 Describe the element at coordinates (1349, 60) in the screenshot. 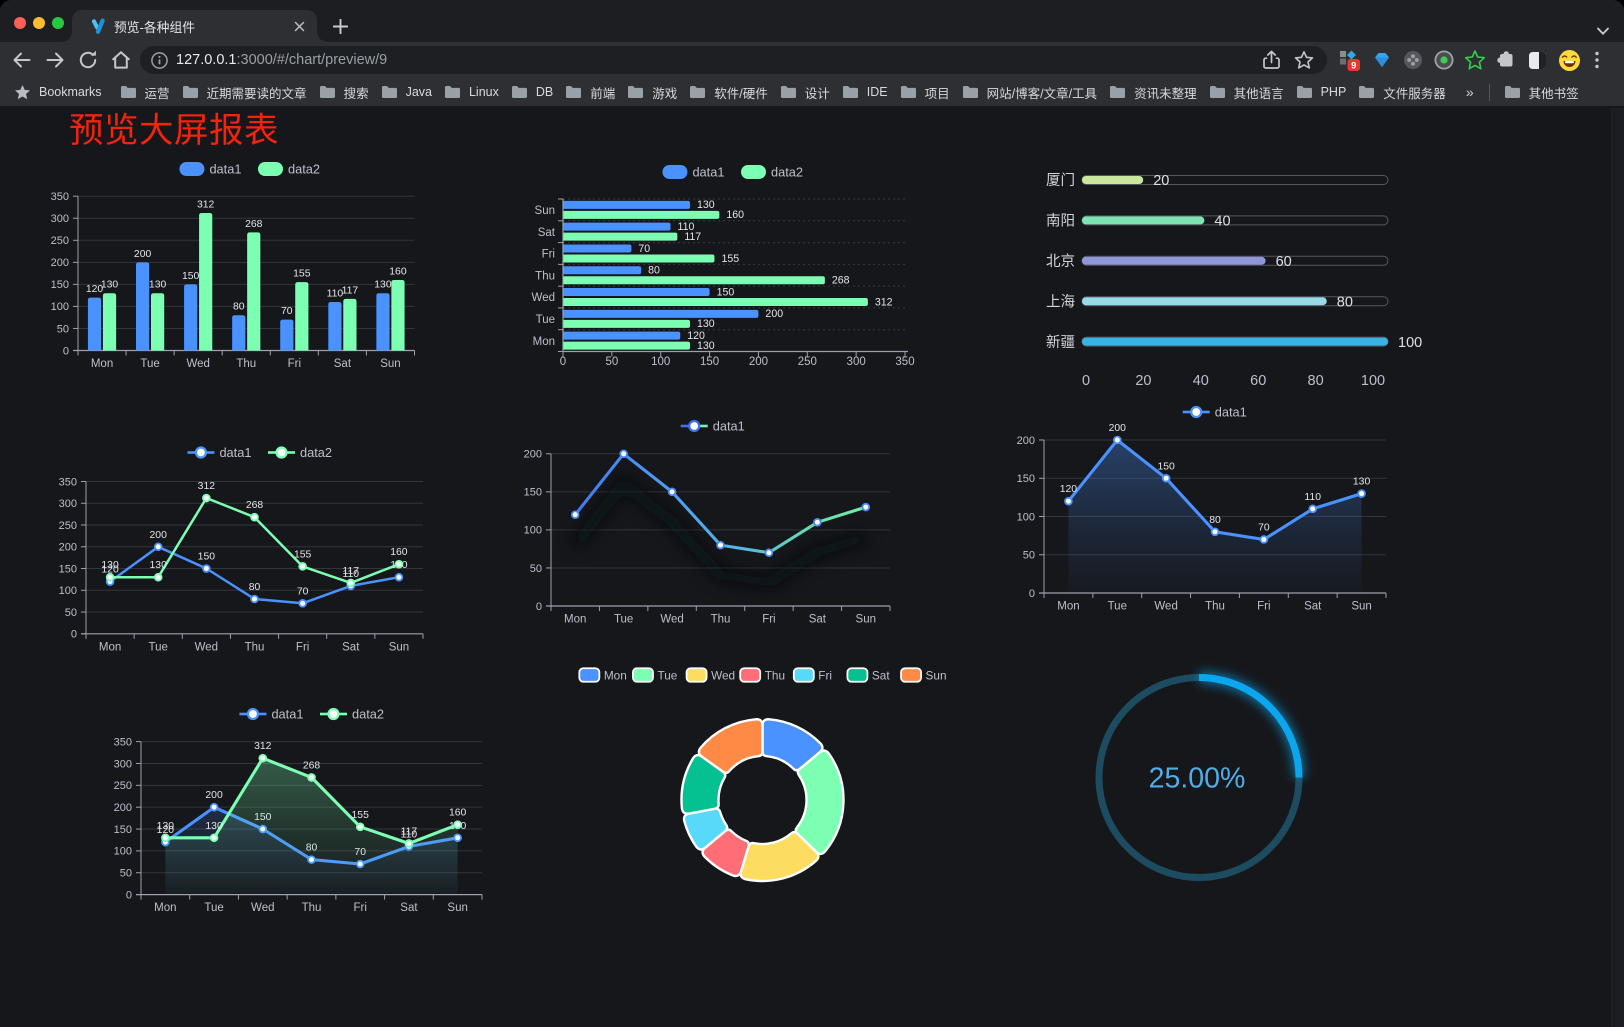

I see `extension-colorpick-icon: 9` at that location.